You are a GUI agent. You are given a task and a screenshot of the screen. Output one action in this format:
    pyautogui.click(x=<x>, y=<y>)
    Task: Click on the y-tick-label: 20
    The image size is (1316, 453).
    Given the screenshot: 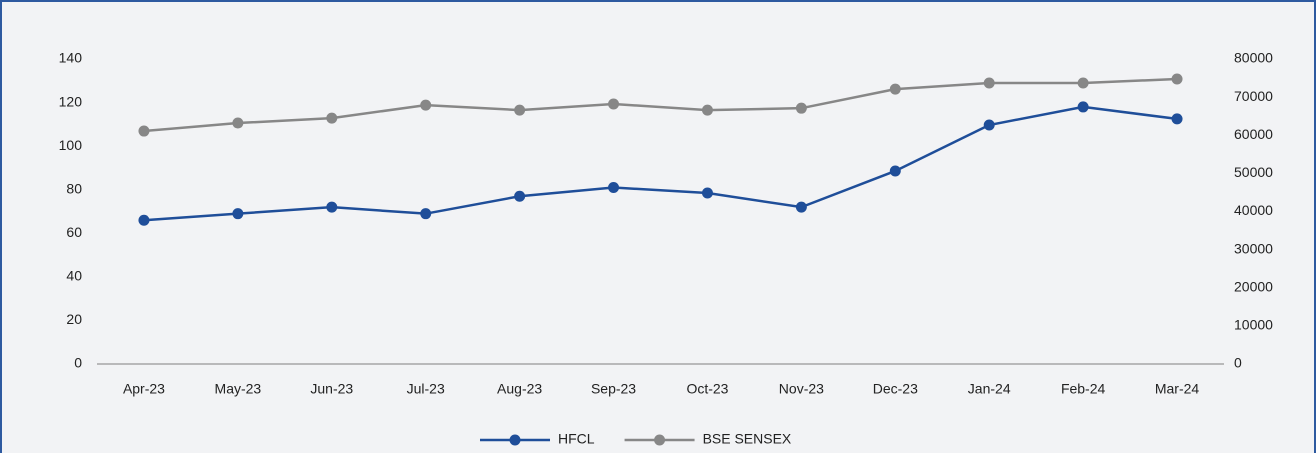 What is the action you would take?
    pyautogui.click(x=74, y=319)
    